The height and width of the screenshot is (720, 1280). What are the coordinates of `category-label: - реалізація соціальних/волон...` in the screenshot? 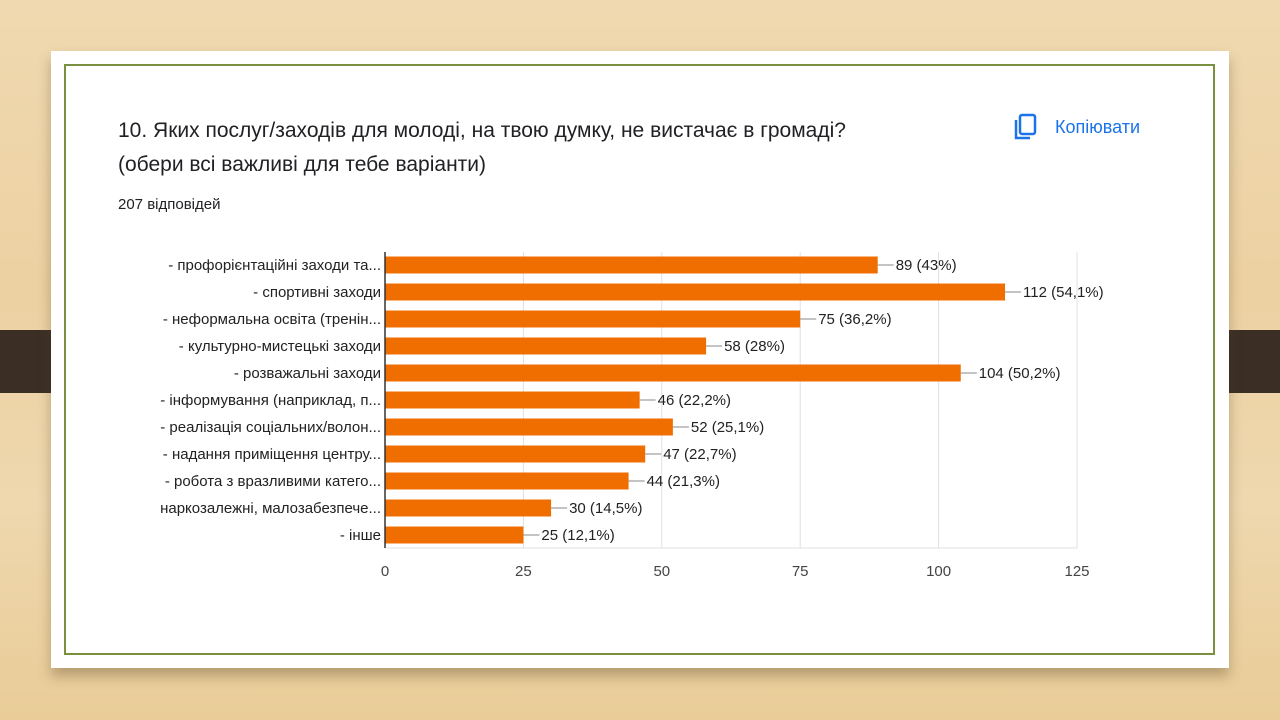 It's located at (270, 427).